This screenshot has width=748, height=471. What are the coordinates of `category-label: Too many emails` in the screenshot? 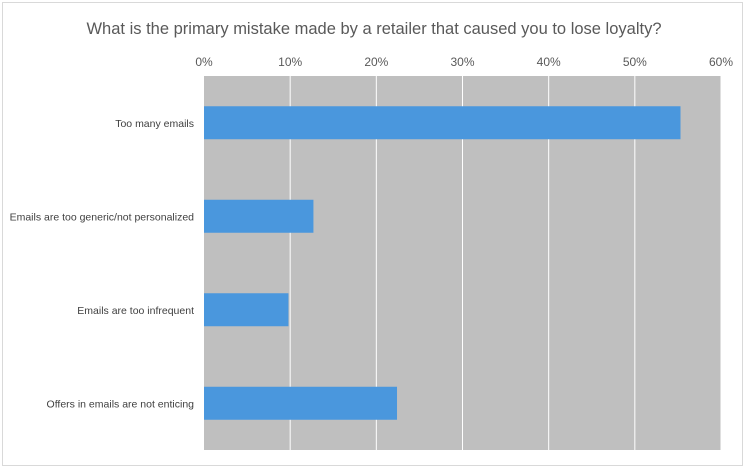 It's located at (154, 124).